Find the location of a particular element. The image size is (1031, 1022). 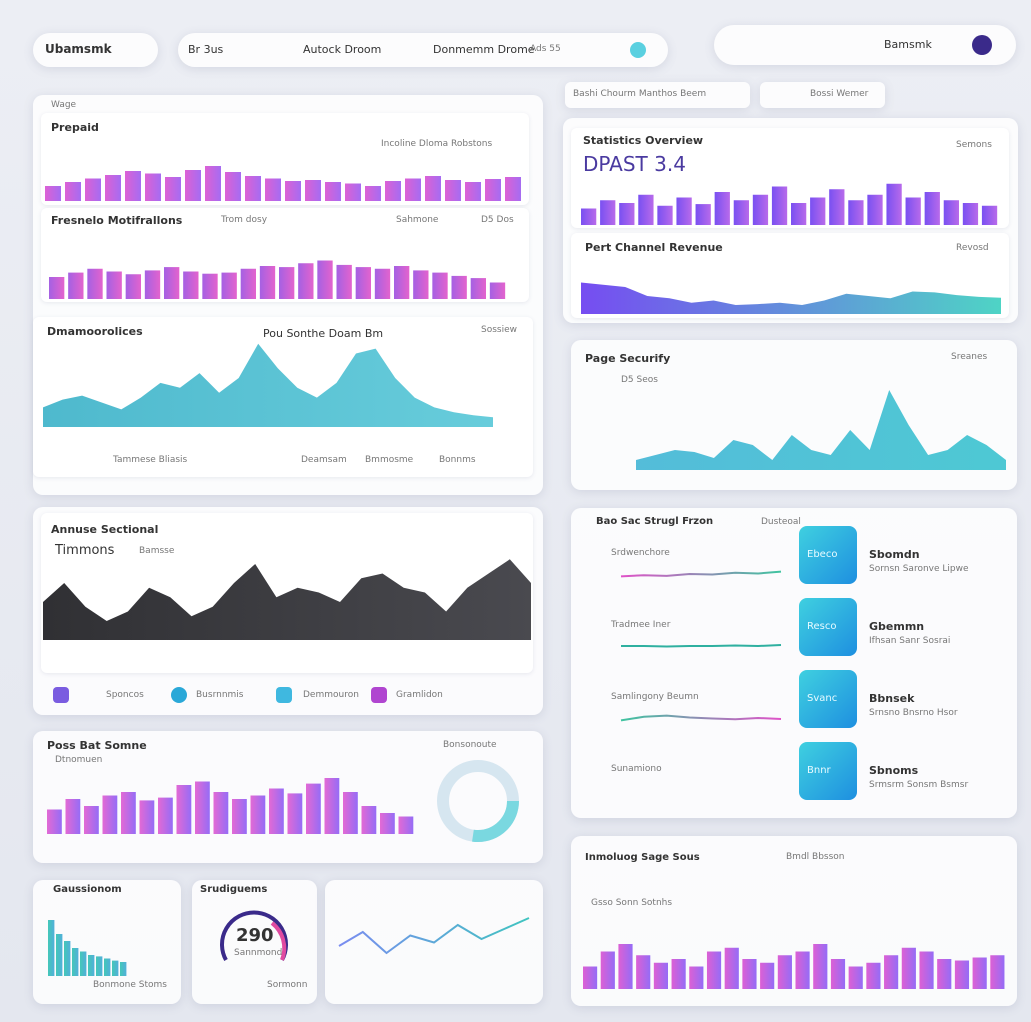

avatar is located at coordinates (982, 45).